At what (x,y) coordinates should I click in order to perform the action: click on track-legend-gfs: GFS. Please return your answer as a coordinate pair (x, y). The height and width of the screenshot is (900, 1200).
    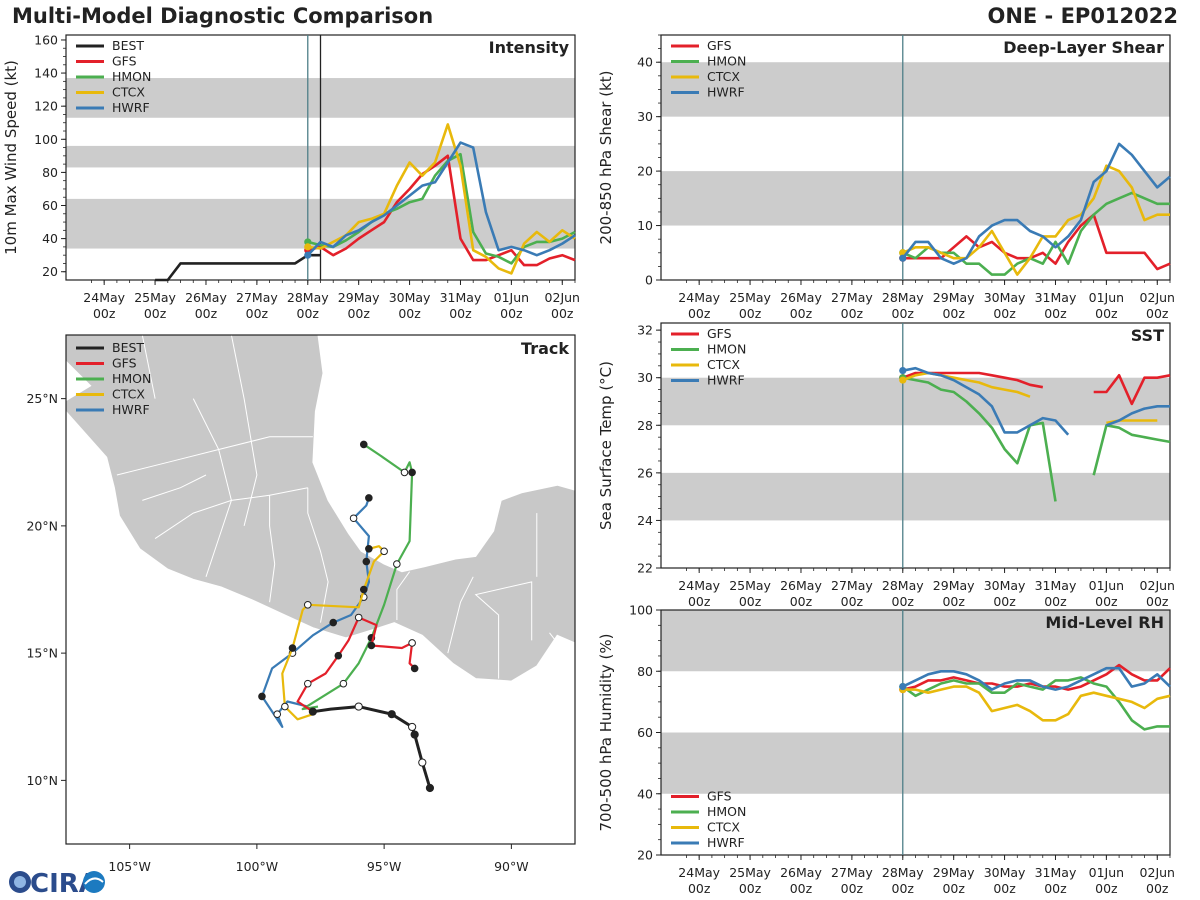
    Looking at the image, I should click on (124, 363).